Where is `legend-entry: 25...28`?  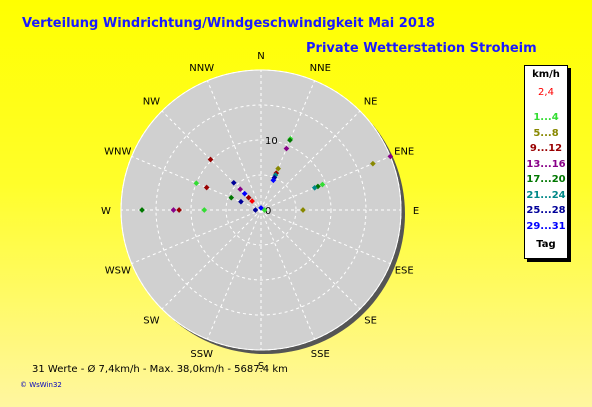 legend-entry: 25...28 is located at coordinates (546, 210).